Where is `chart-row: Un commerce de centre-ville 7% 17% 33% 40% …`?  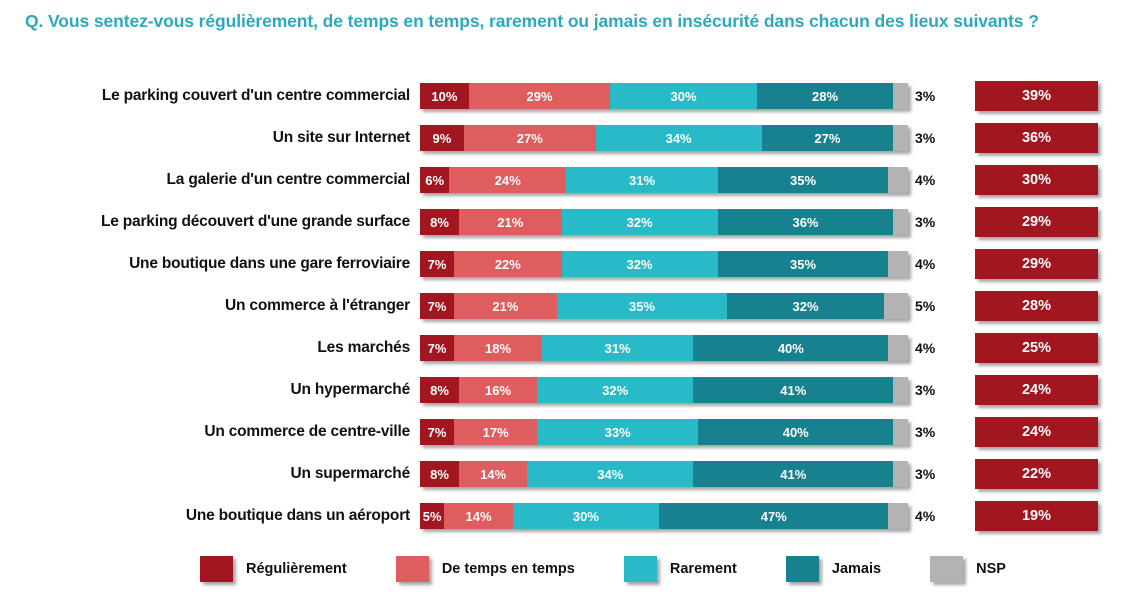 chart-row: Un commerce de centre-ville 7% 17% 33% 40% … is located at coordinates (566, 432).